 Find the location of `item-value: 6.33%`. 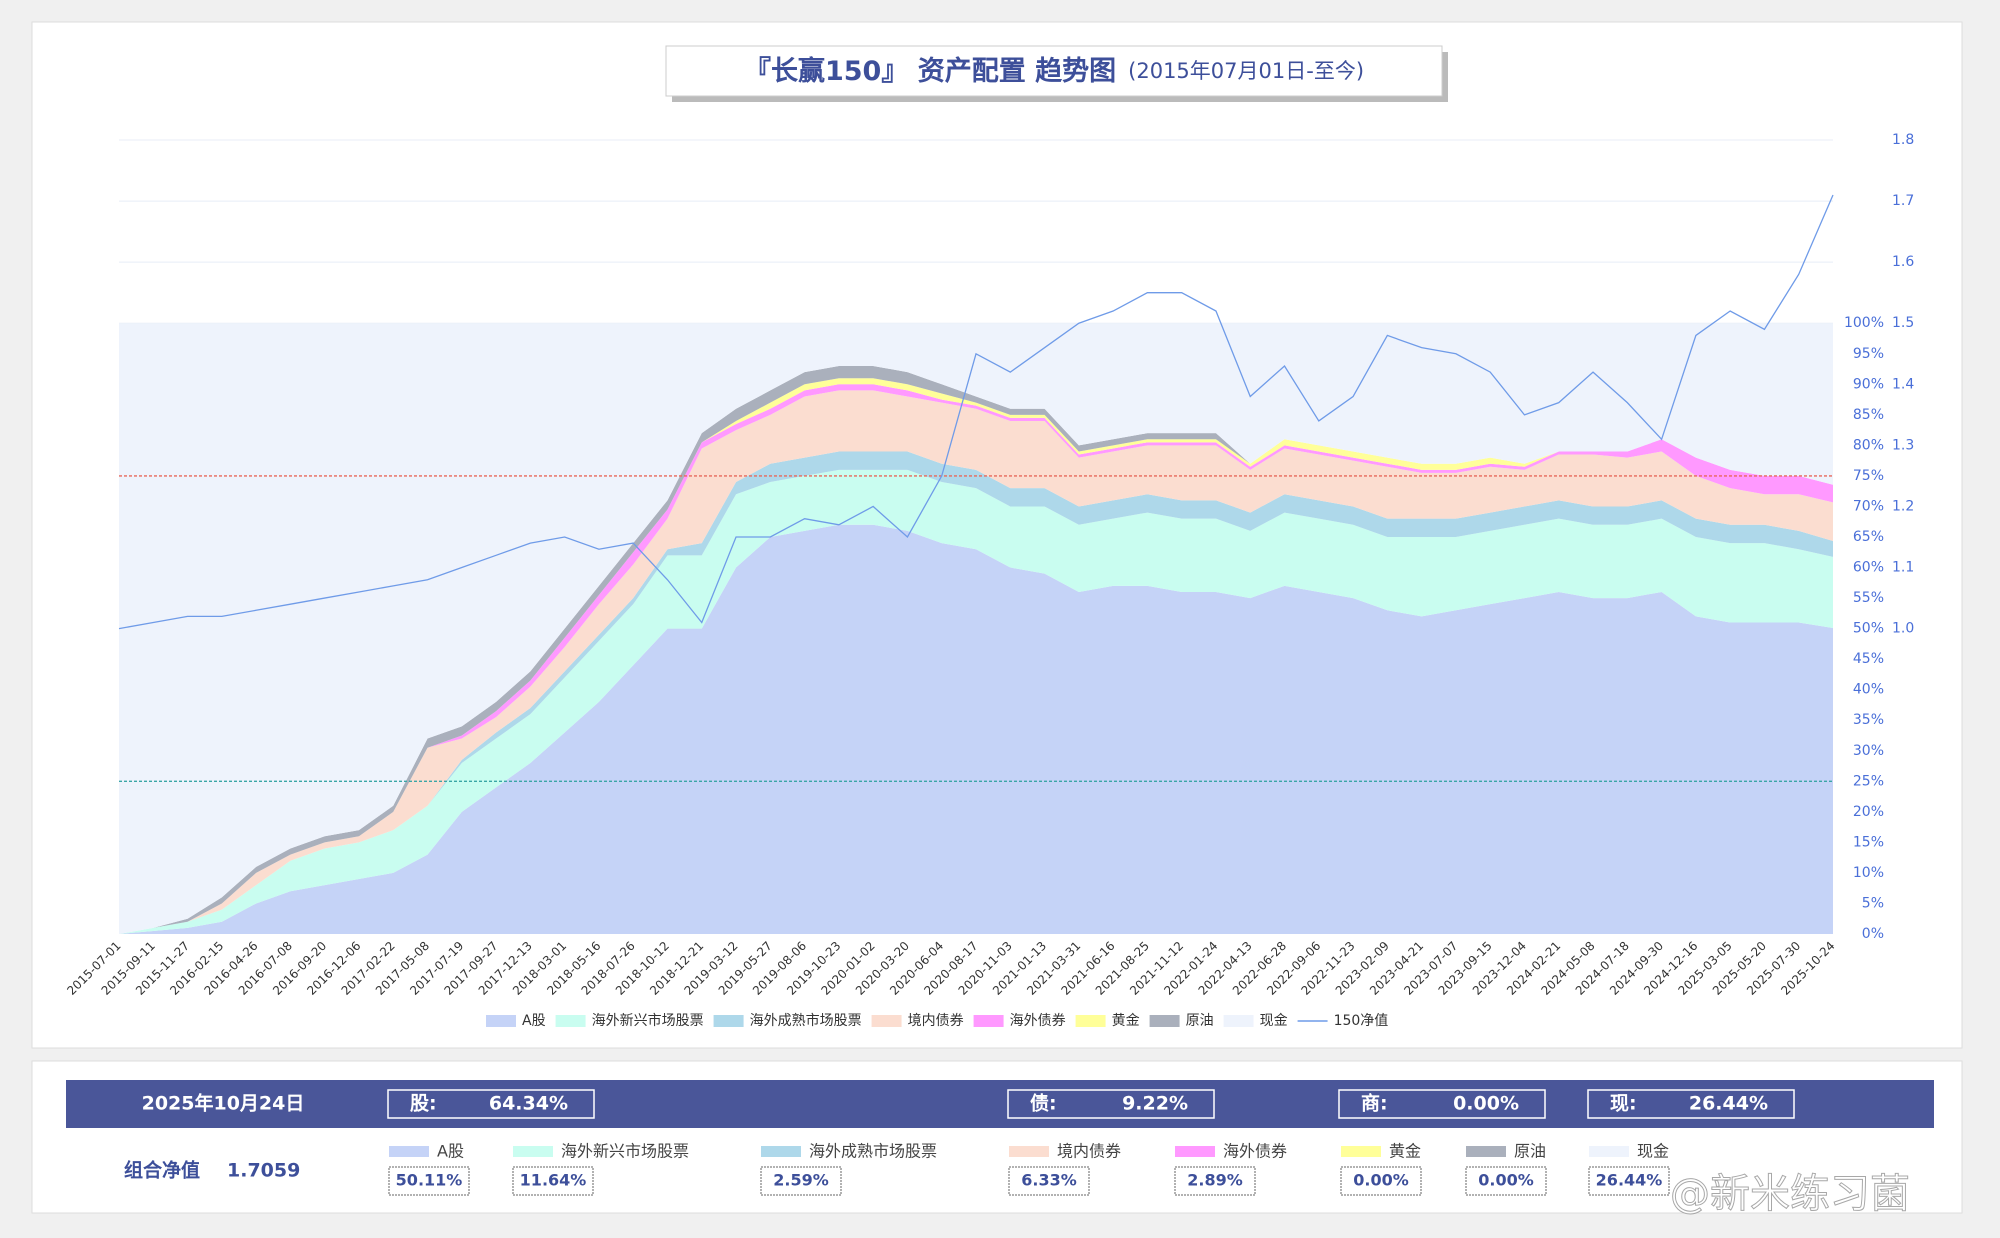

item-value: 6.33% is located at coordinates (1049, 1180).